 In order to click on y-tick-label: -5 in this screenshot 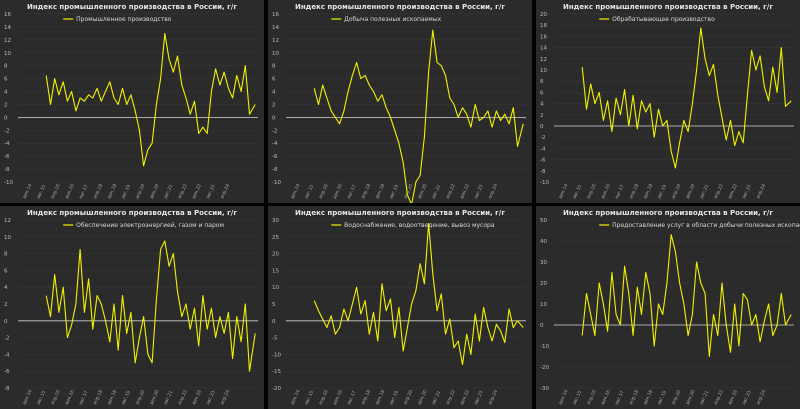, I will do `click(275, 339)`.